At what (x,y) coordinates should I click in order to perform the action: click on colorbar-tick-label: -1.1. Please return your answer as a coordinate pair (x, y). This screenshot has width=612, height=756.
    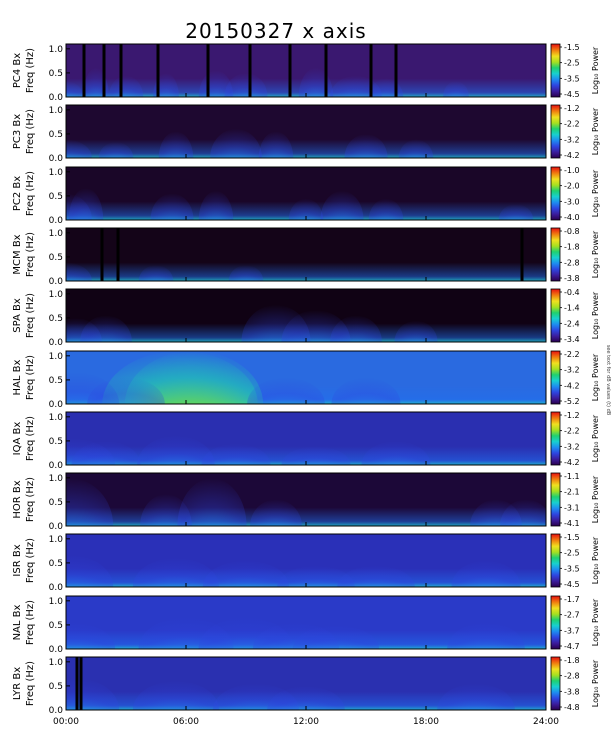
    Looking at the image, I should click on (572, 476).